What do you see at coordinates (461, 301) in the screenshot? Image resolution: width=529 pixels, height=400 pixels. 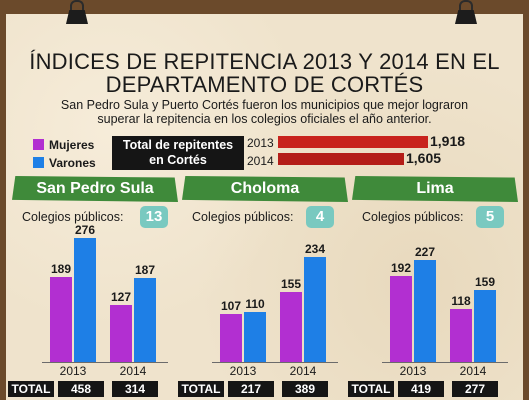 I see `bar-label-mujeres-2014: 118` at bounding box center [461, 301].